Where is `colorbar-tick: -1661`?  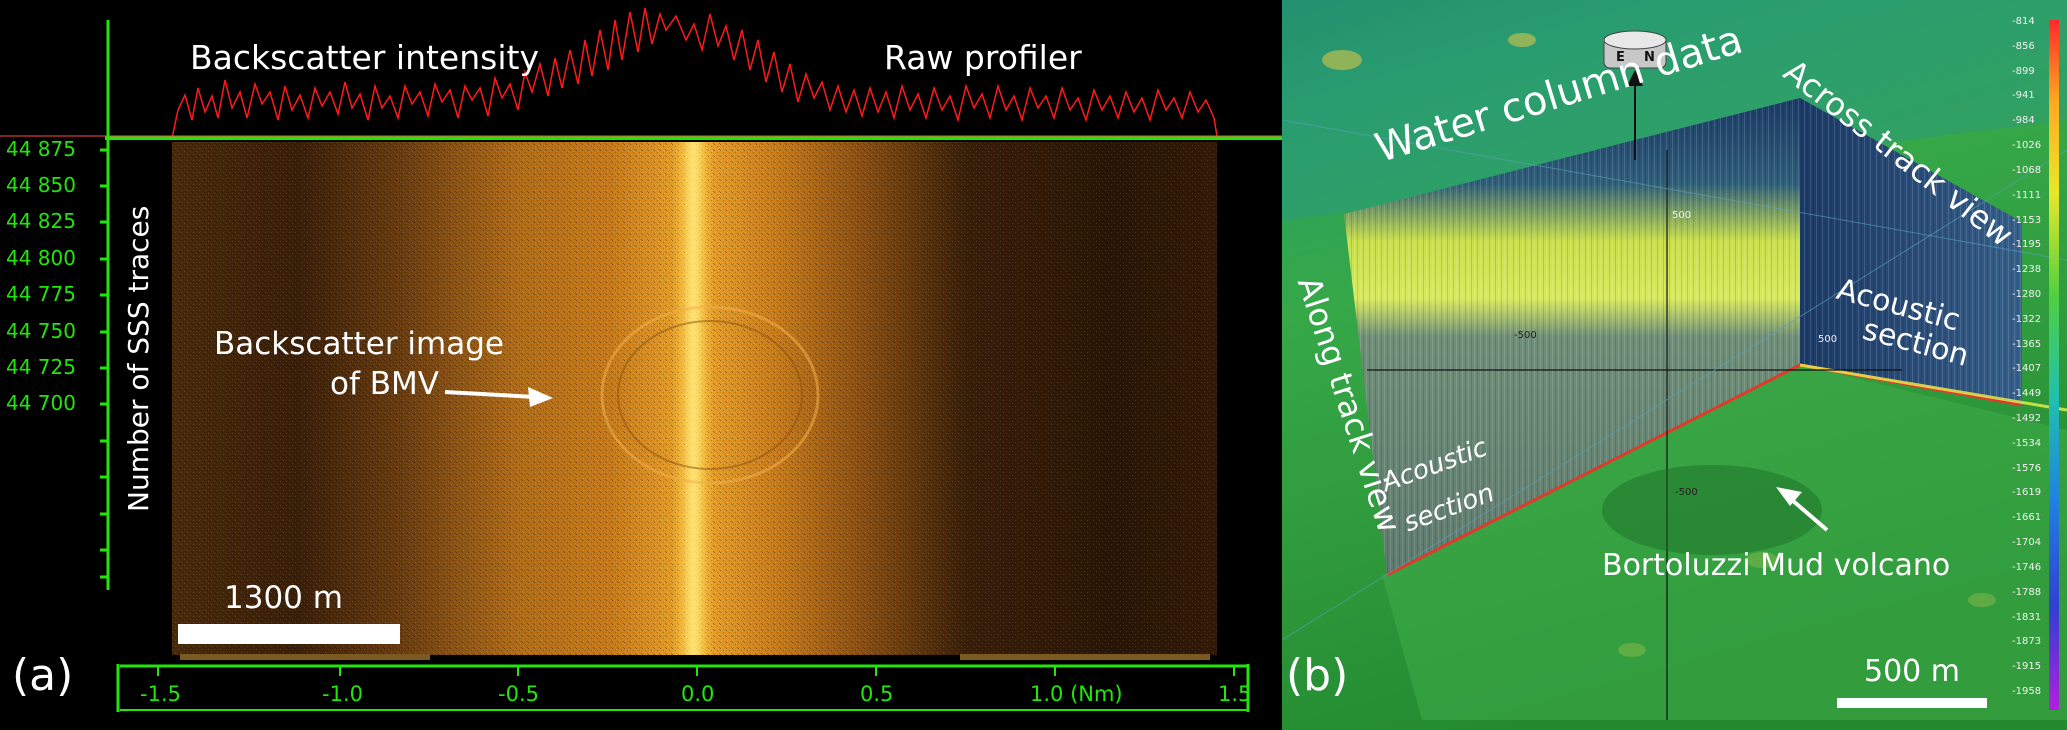
colorbar-tick: -1661 is located at coordinates (2027, 518).